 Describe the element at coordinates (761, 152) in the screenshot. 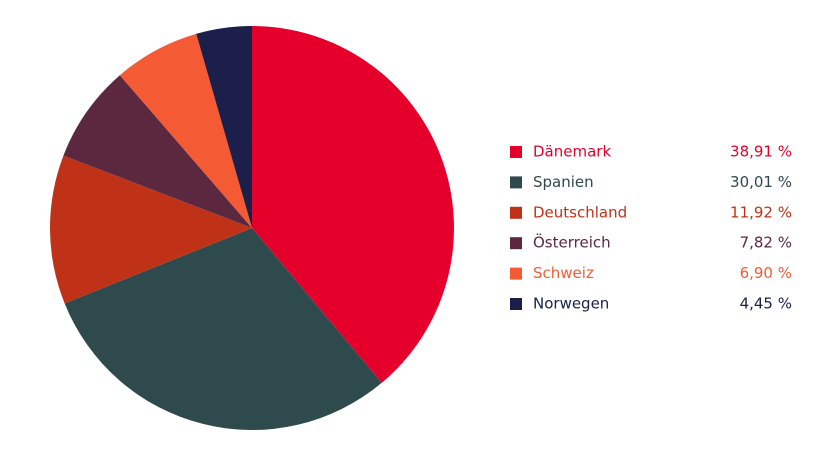

I see `value-label: 38,91 %` at that location.